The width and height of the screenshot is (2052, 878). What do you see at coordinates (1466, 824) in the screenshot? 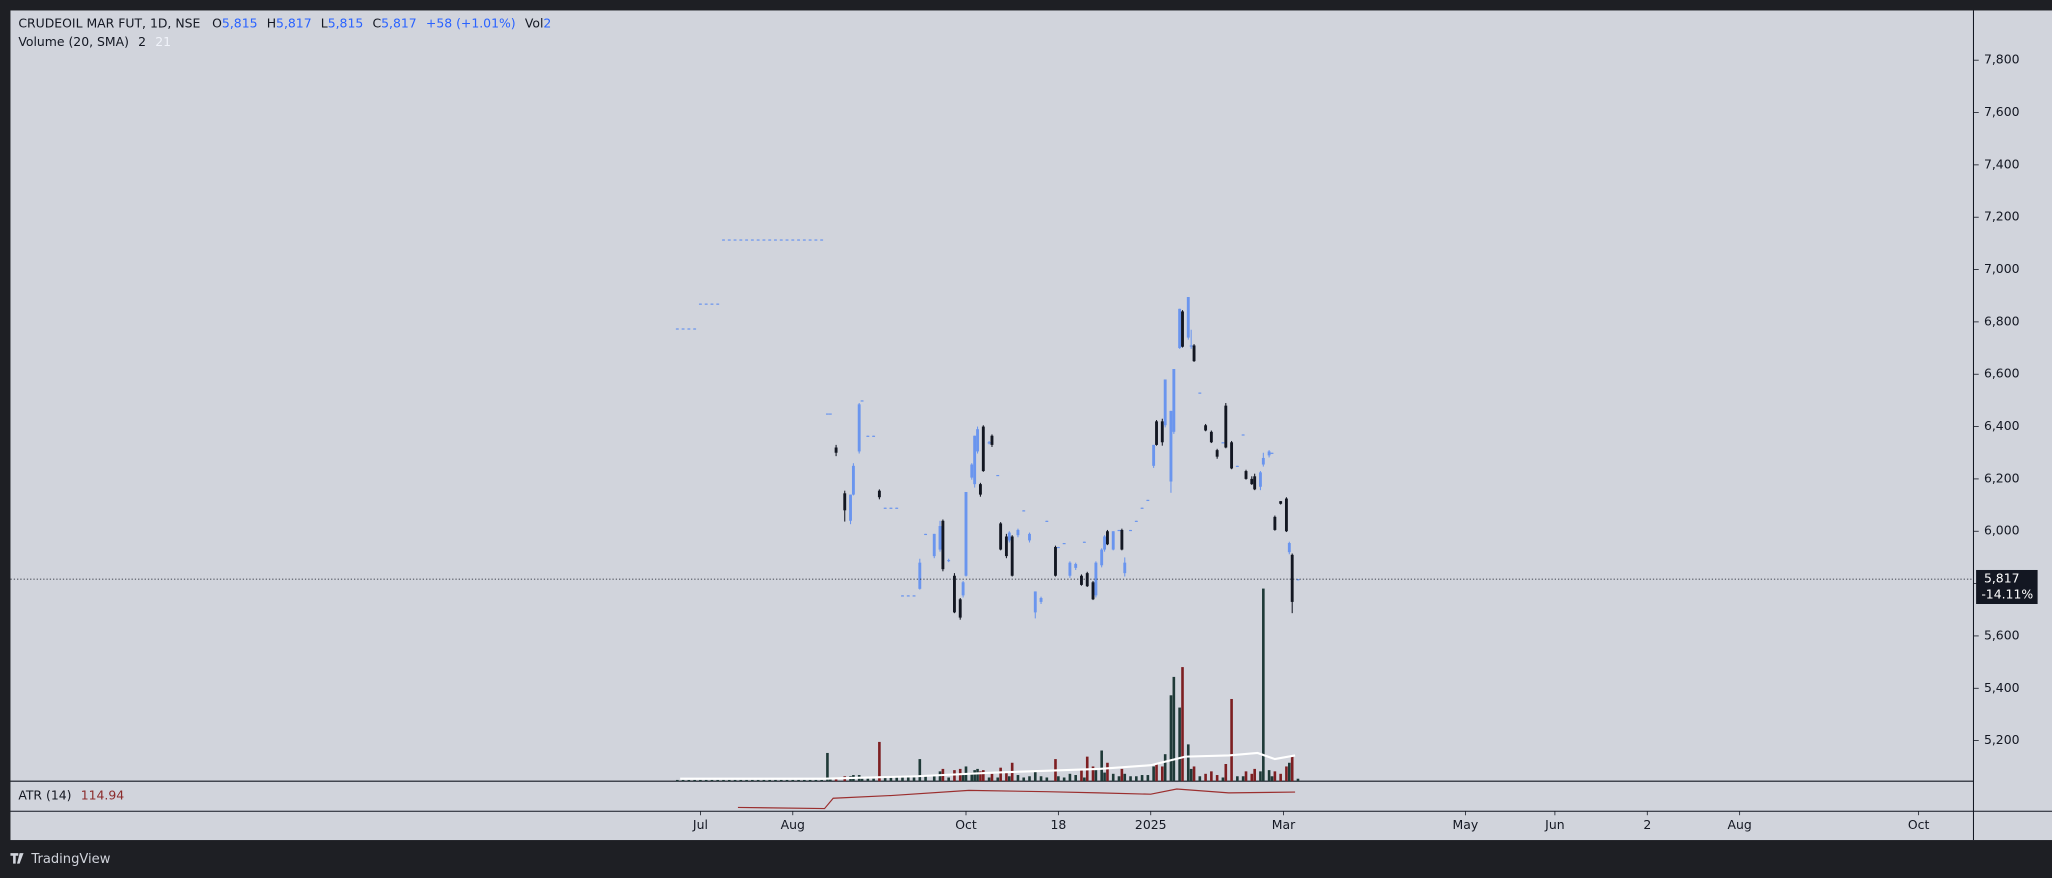
I see `x-tick-label: May` at bounding box center [1466, 824].